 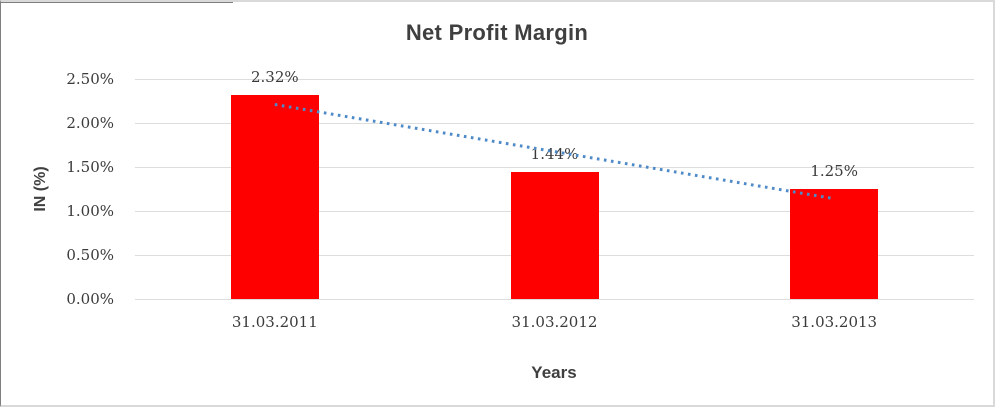 I want to click on y-tick-label: 0.50%, so click(x=90, y=255).